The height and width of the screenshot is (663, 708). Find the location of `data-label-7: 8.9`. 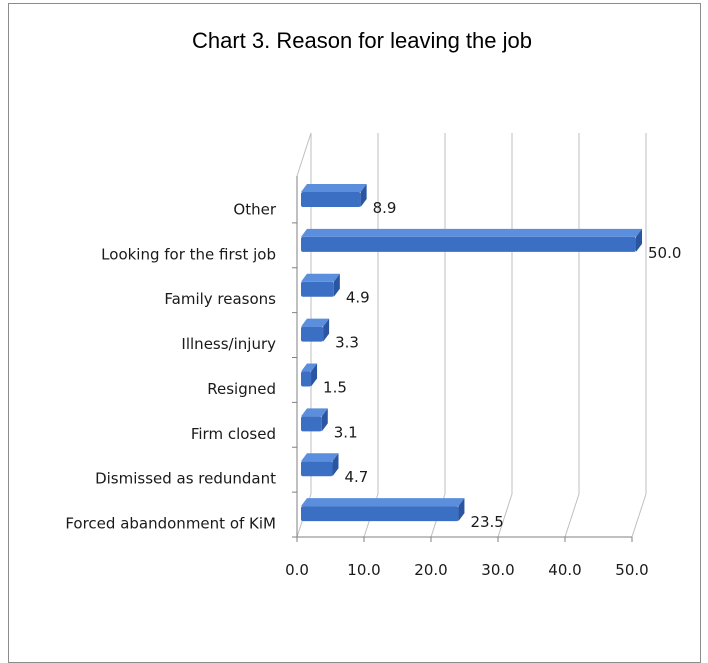

data-label-7: 8.9 is located at coordinates (385, 208).